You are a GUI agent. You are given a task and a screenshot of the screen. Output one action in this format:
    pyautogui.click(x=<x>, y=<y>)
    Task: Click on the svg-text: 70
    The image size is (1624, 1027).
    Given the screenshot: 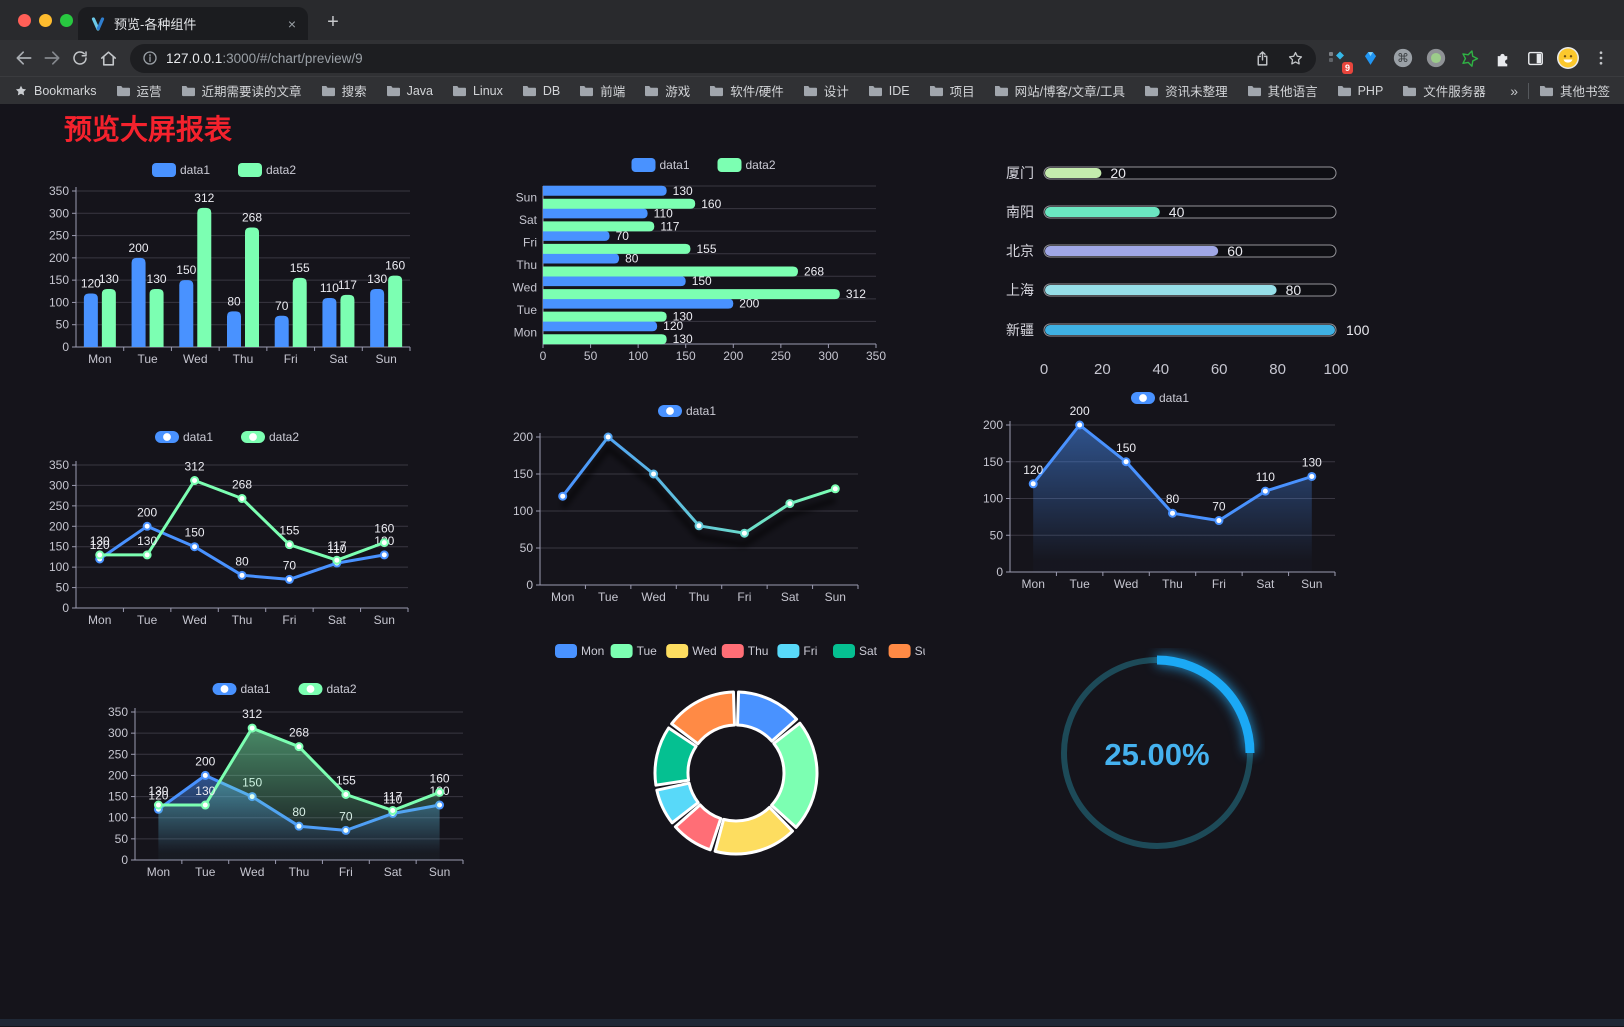 What is the action you would take?
    pyautogui.click(x=282, y=306)
    